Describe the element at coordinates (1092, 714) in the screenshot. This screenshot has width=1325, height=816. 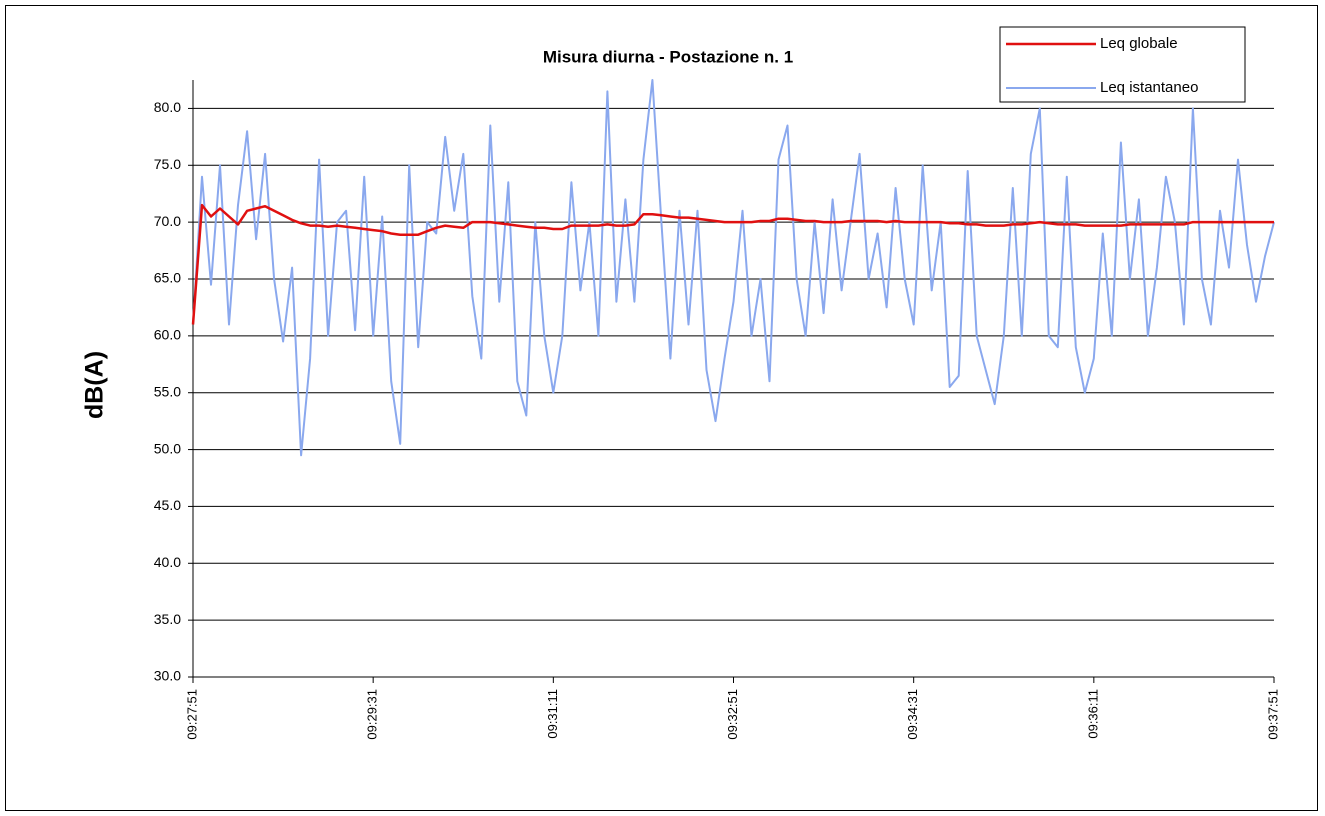
I see `x-tick-label: 09:36:11` at that location.